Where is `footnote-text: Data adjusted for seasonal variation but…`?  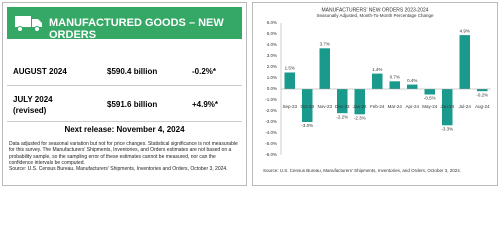
footnote-text: Data adjusted for seasonal variation but… is located at coordinates (123, 153).